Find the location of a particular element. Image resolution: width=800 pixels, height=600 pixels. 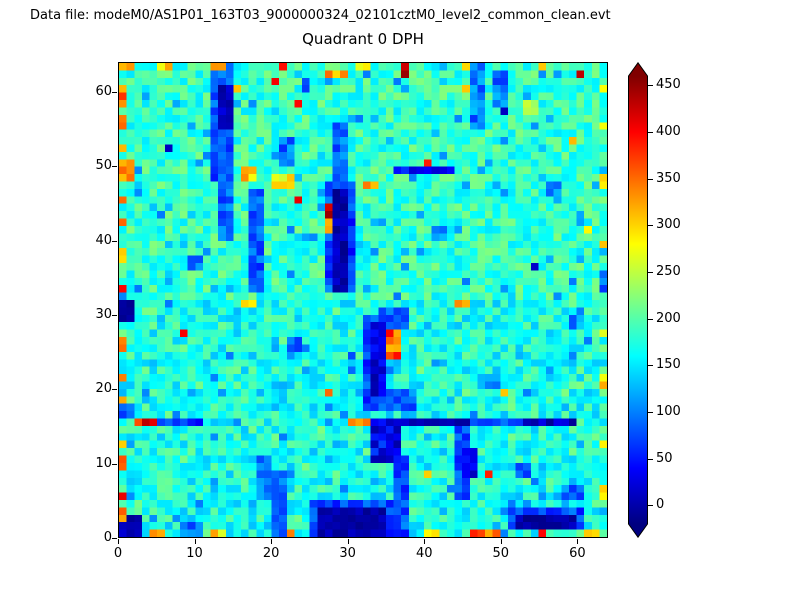

colorbar-tick-label: 450 is located at coordinates (668, 85).